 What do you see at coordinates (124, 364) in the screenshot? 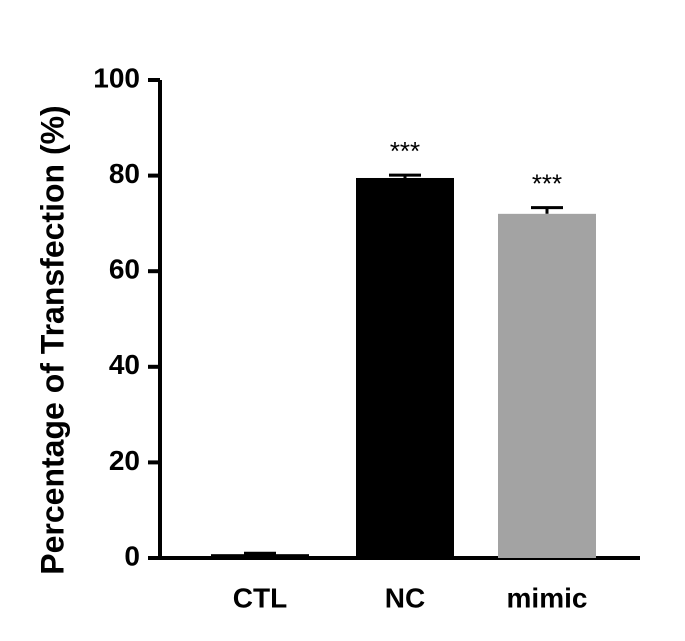
I see `y-tick-label: 40` at bounding box center [124, 364].